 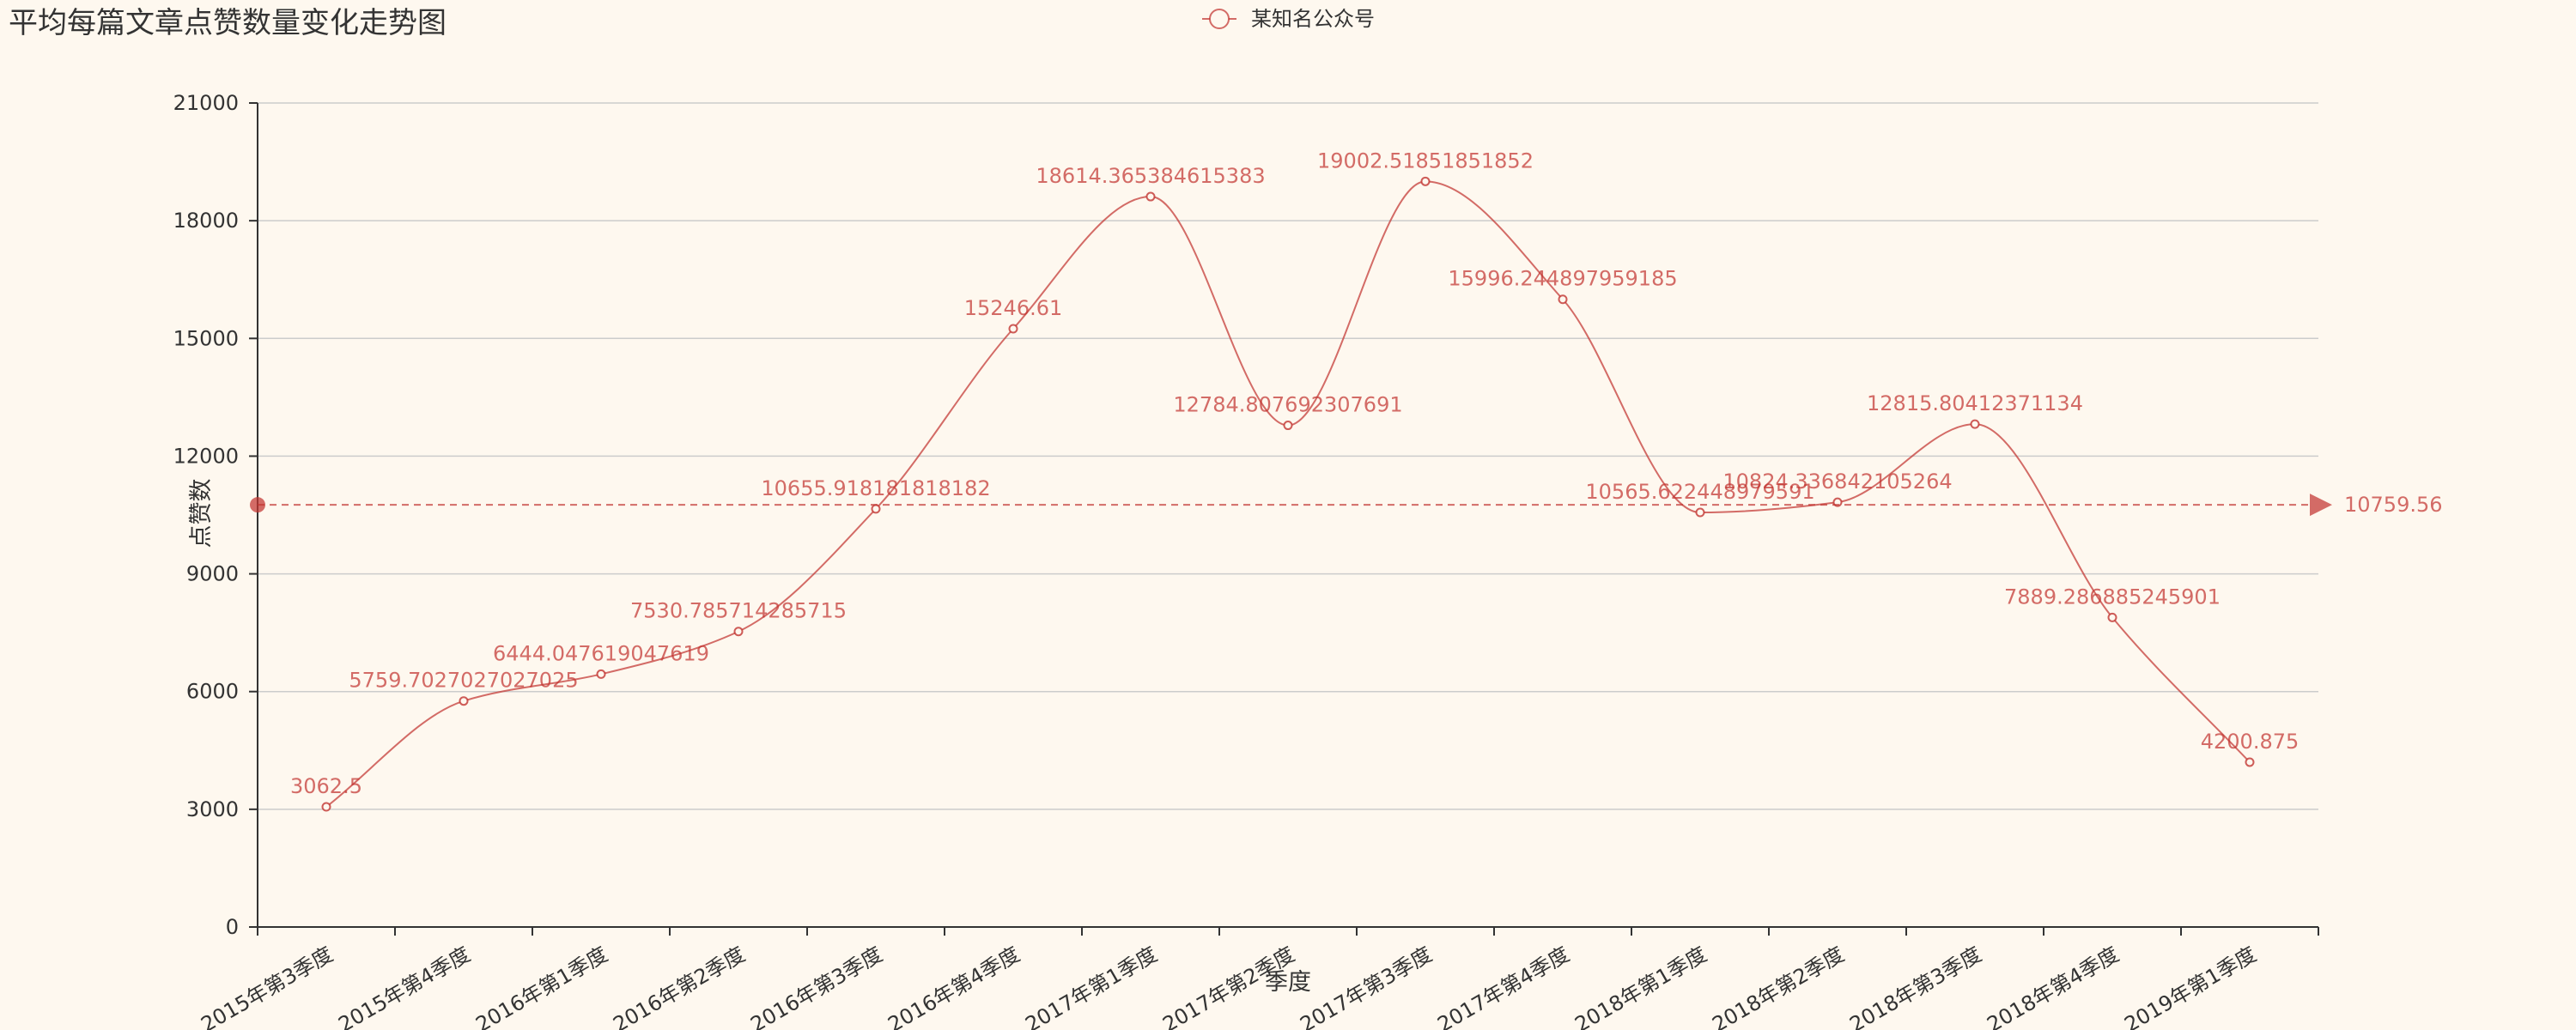 I want to click on data-label: 12815.80412371134, so click(x=1975, y=403).